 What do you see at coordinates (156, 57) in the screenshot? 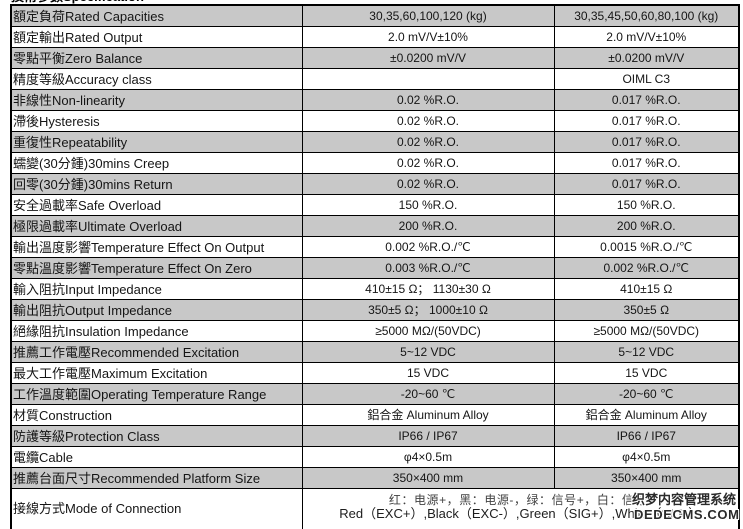
I see `spec-label-zero-balance: 零點平衡Zero Balance` at bounding box center [156, 57].